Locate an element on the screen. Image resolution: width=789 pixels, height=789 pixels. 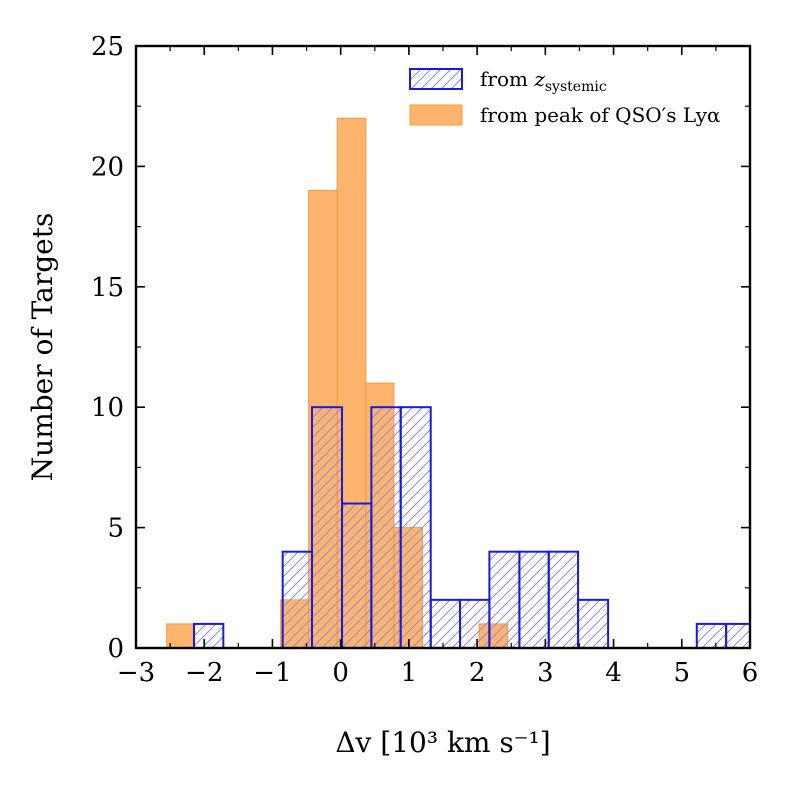
legend-label-systemic: from zsystemic is located at coordinates (543, 81).